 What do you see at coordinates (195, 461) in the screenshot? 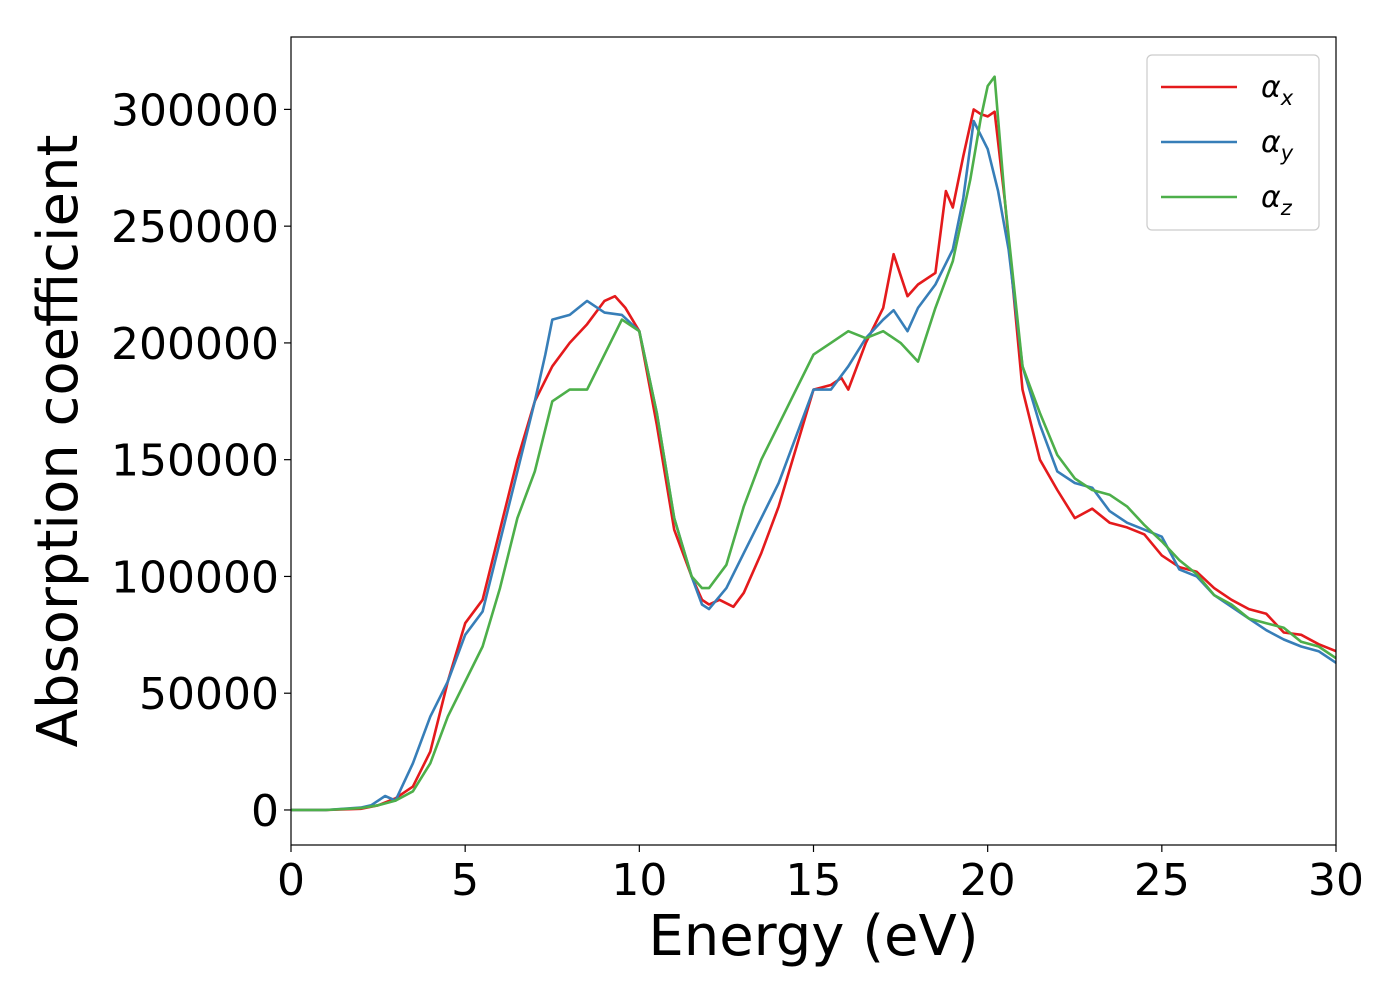
I see `y-tick-label: 150000` at bounding box center [195, 461].